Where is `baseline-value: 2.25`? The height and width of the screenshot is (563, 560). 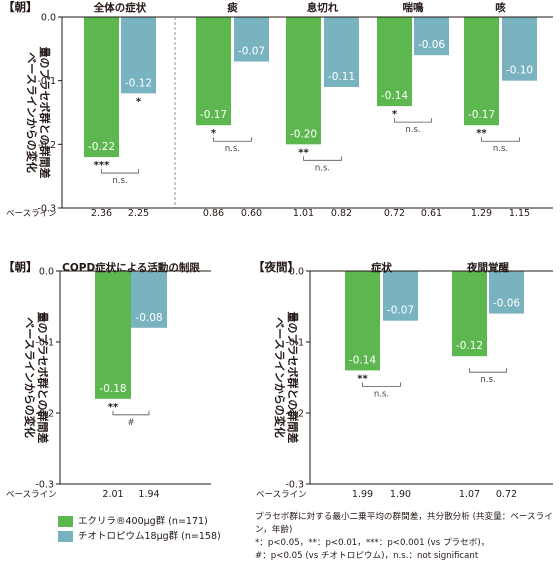
baseline-value: 2.25 is located at coordinates (138, 213).